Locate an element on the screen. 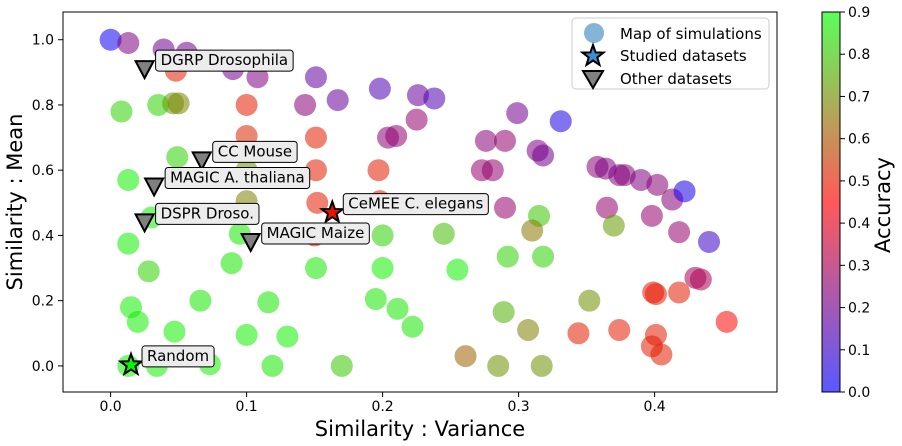  colorbar-tick-label: 0.7 is located at coordinates (859, 97).